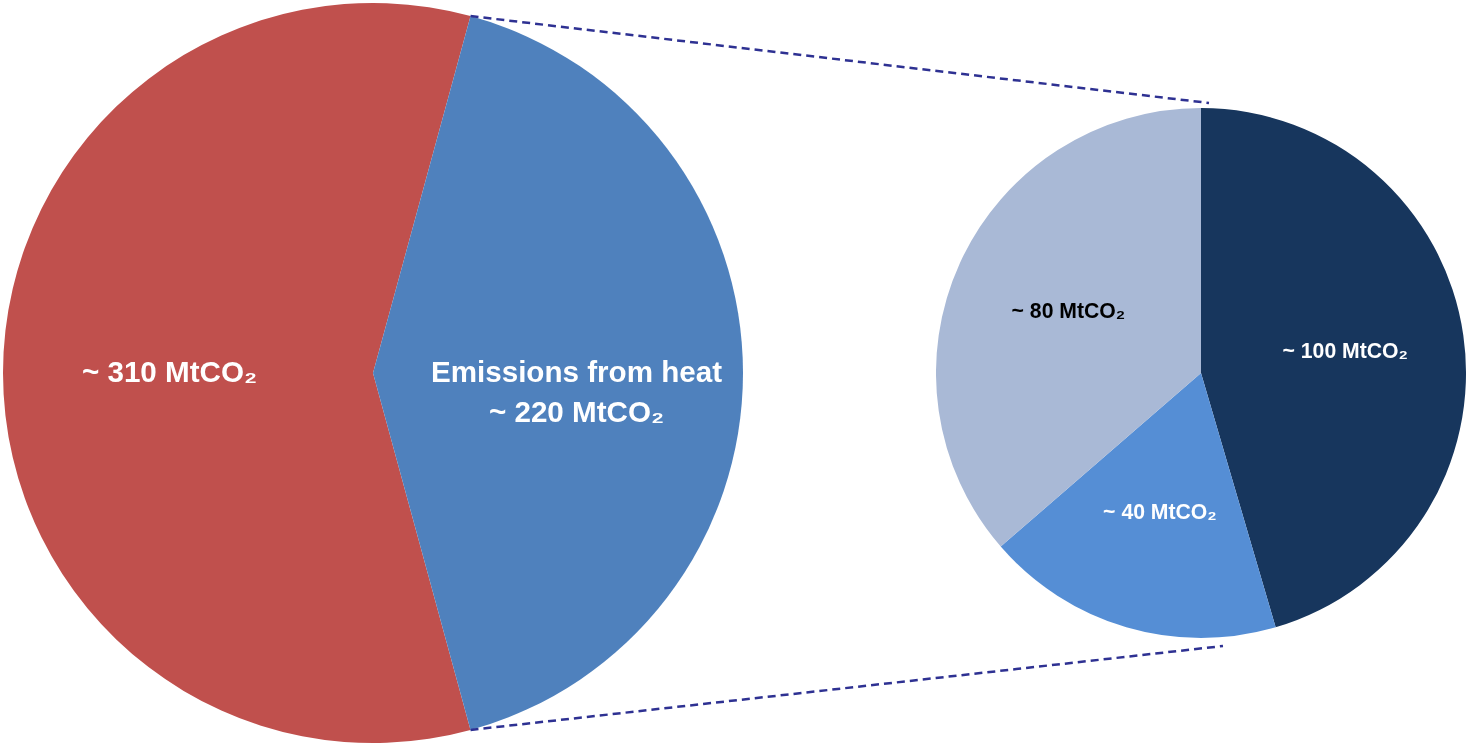 Image resolution: width=1475 pixels, height=746 pixels. What do you see at coordinates (169, 371) in the screenshot?
I see `data-label: ~ 310 MtCO₂` at bounding box center [169, 371].